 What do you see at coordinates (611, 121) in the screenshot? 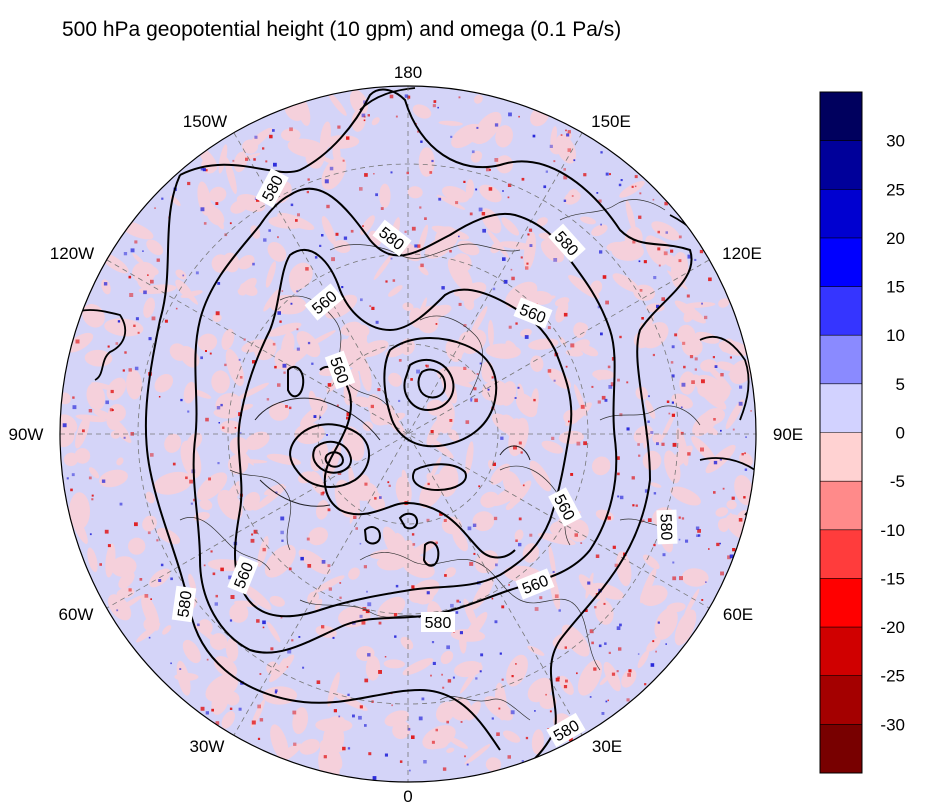
I see `lon-label-150e: 150E` at bounding box center [611, 121].